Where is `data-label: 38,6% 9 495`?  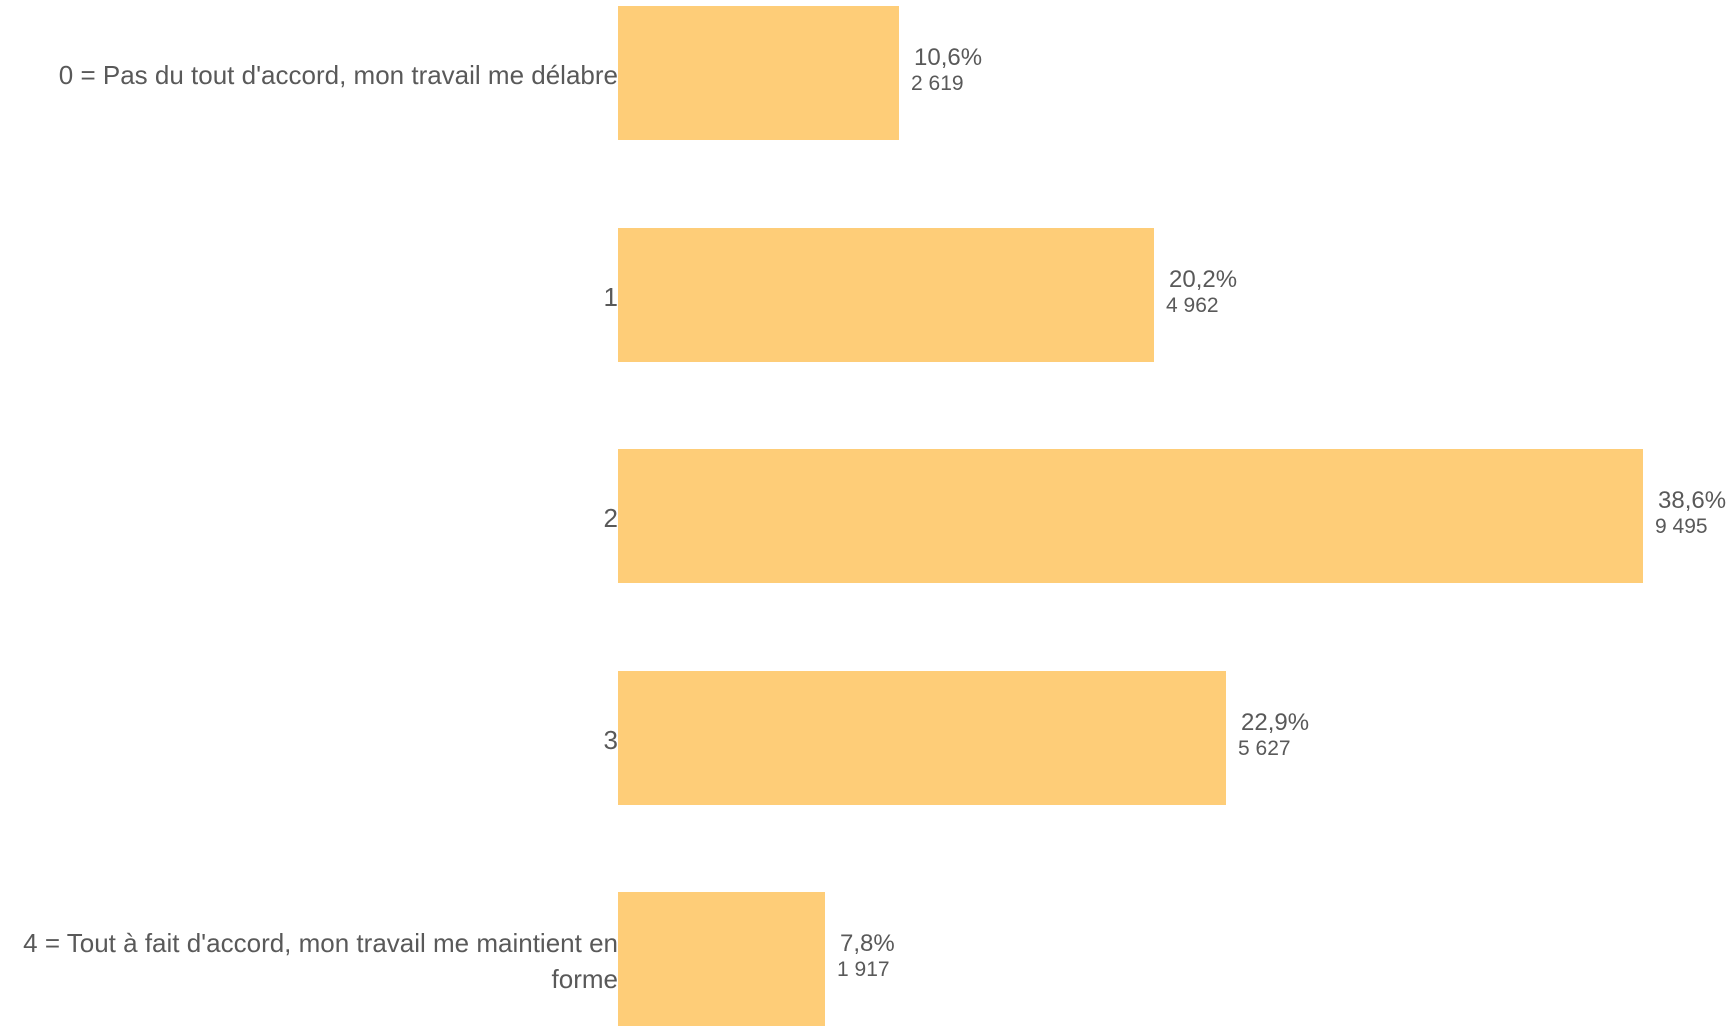
data-label: 38,6% 9 495 is located at coordinates (1690, 513).